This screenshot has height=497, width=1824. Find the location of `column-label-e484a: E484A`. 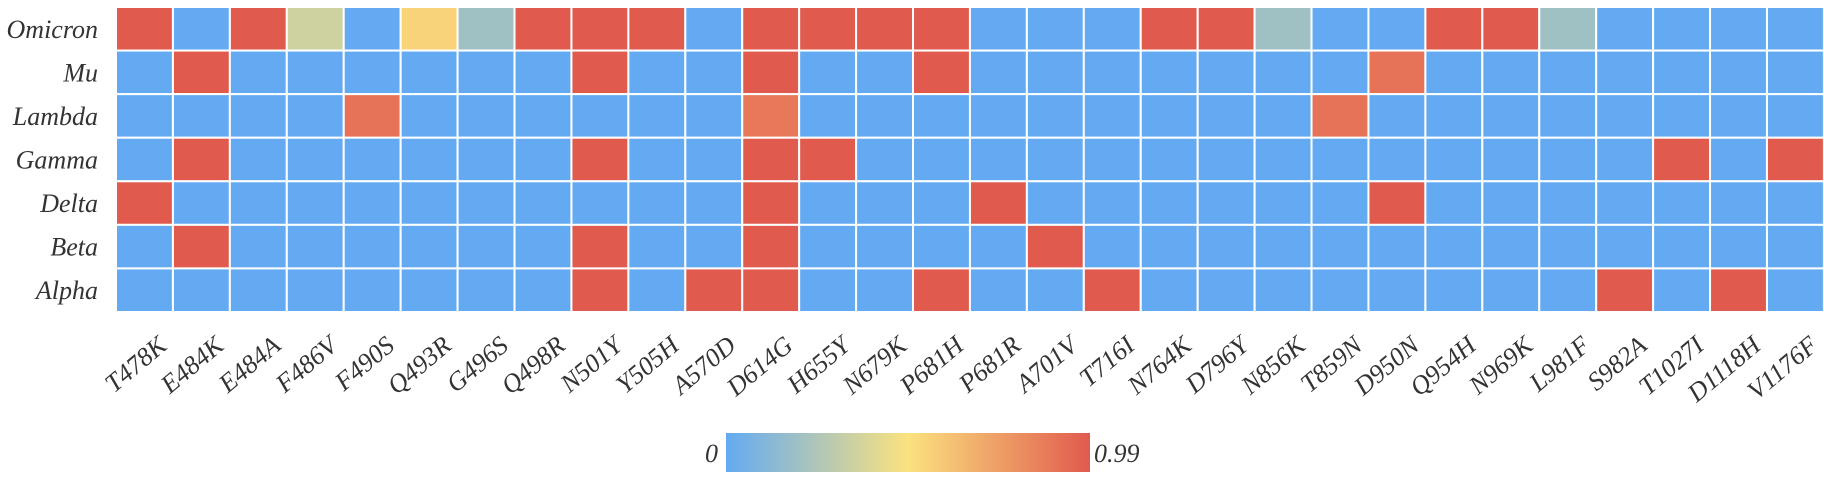

column-label-e484a: E484A is located at coordinates (249, 364).